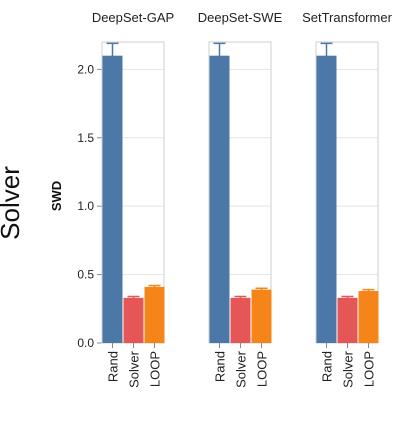 The width and height of the screenshot is (408, 423). I want to click on row-label: Solver, so click(12, 203).